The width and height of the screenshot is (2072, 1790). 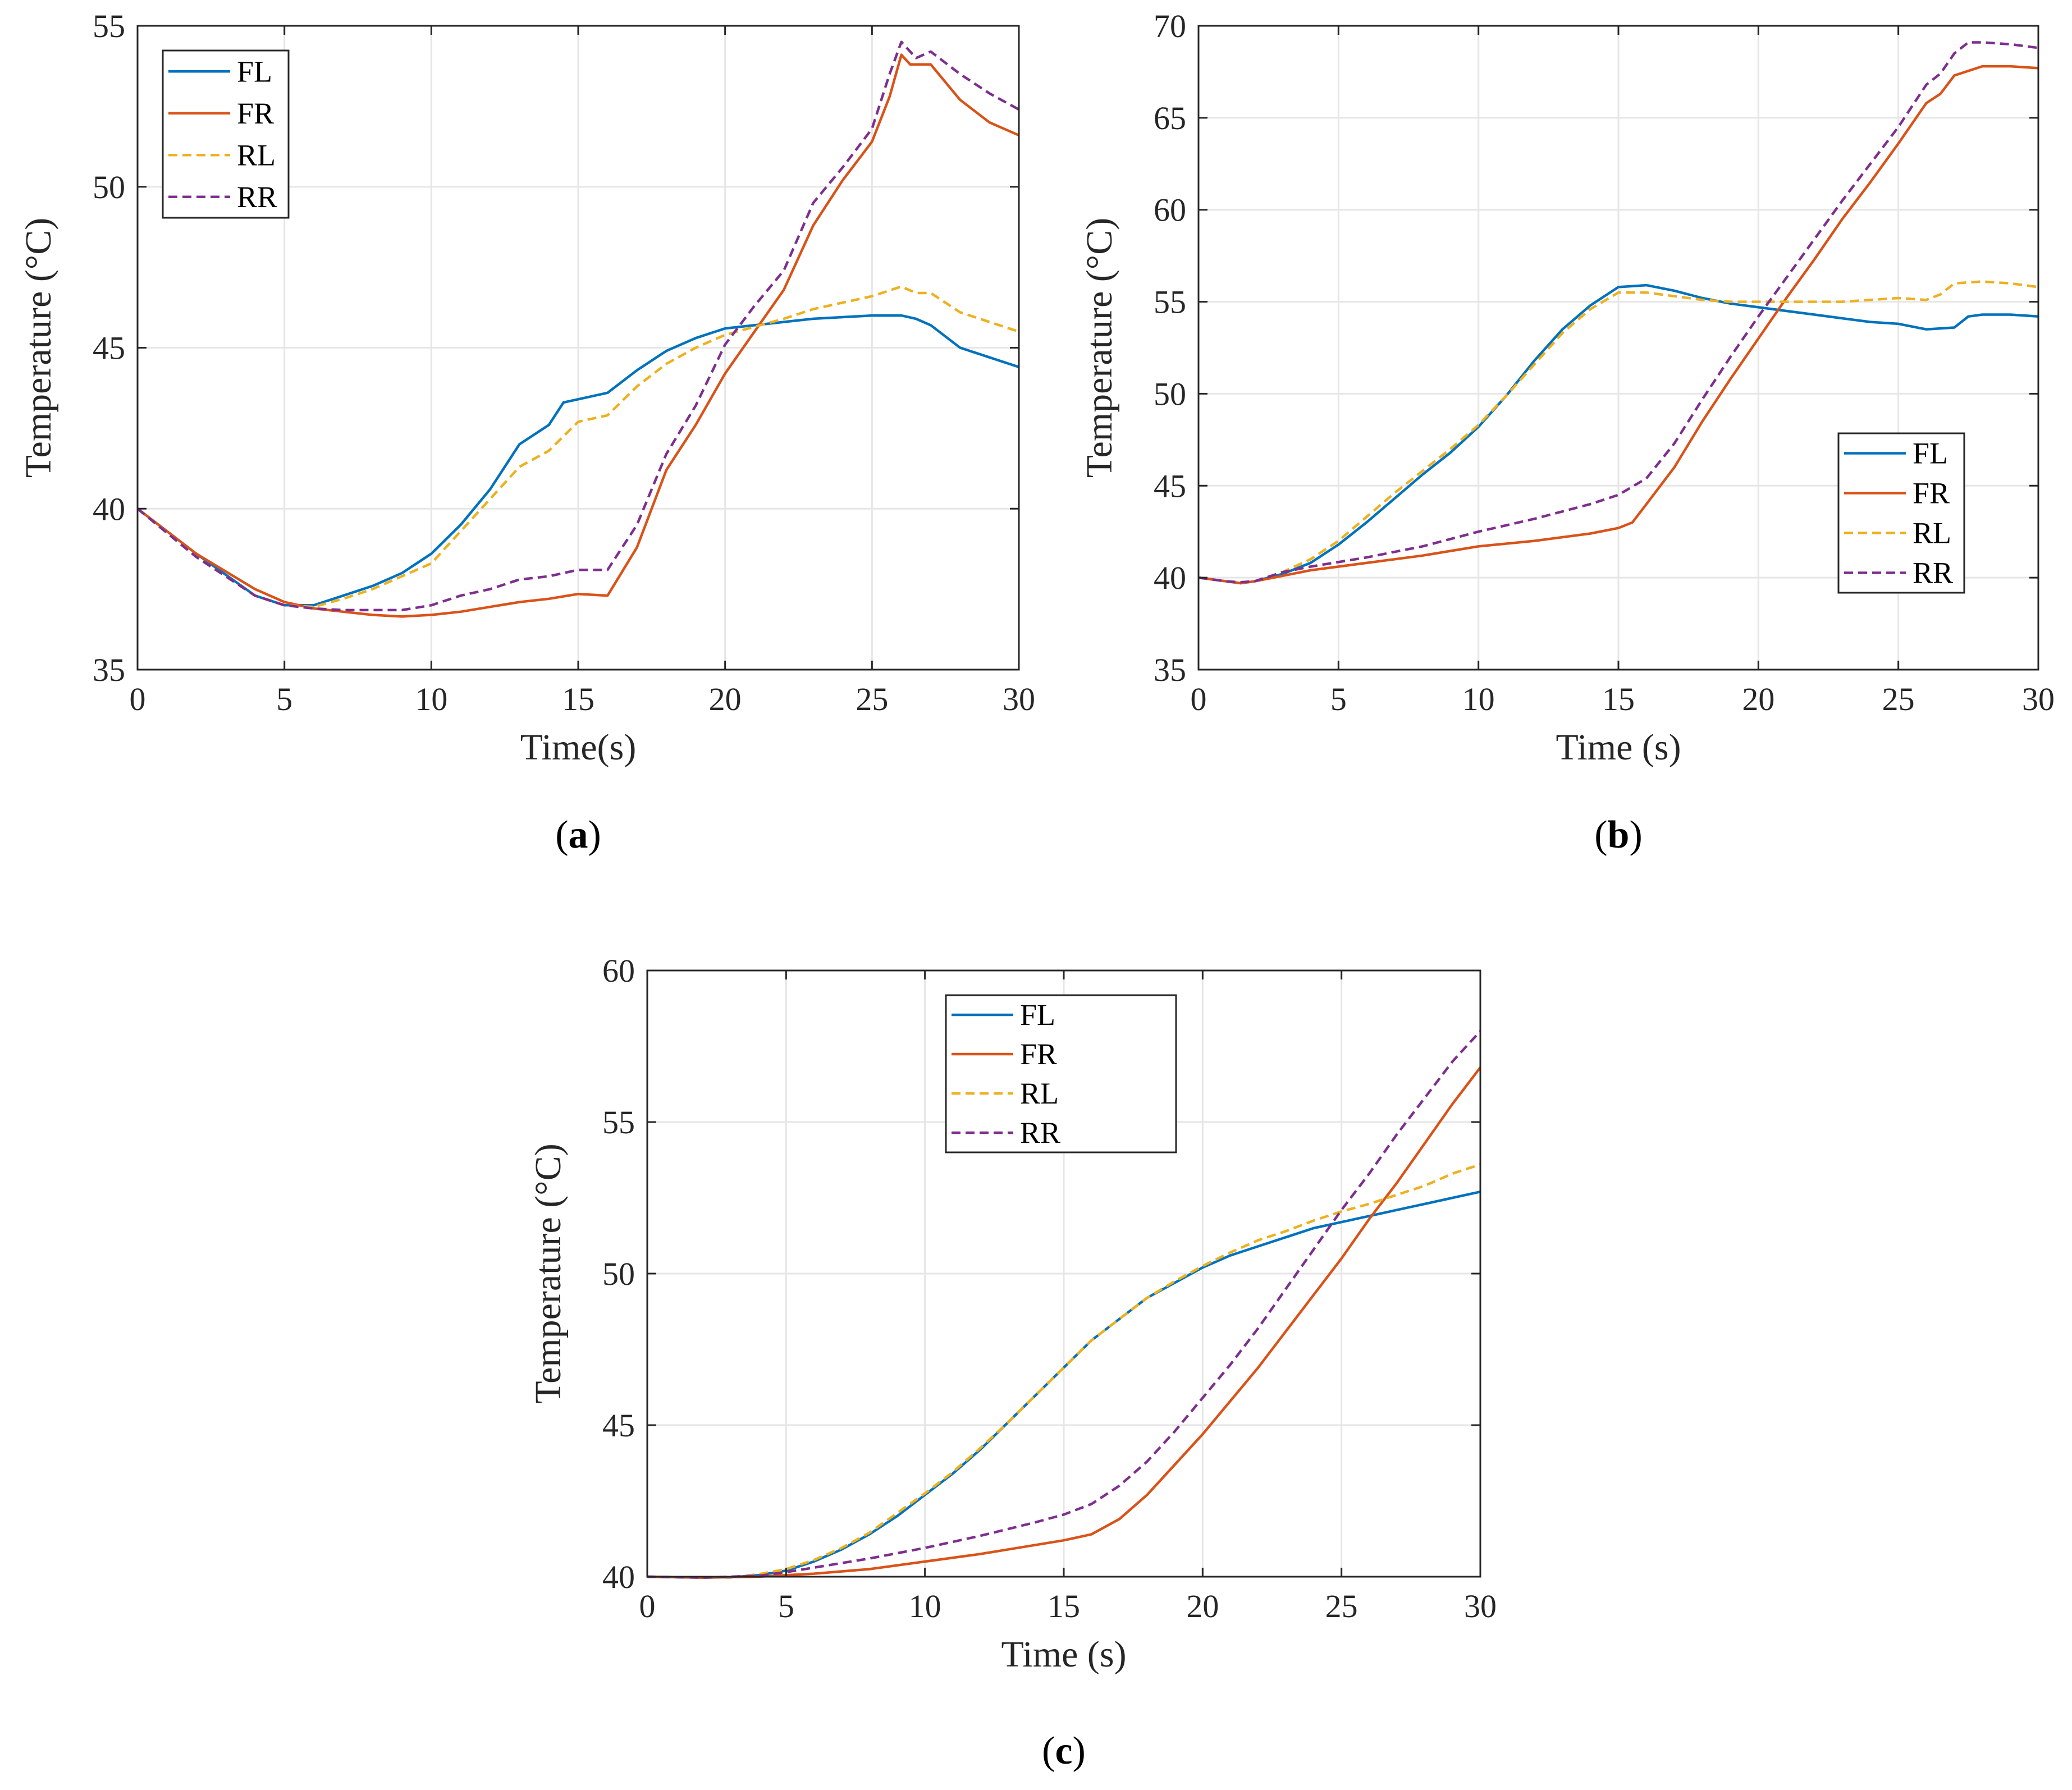 I want to click on y-tick-label: 65, so click(x=1170, y=118).